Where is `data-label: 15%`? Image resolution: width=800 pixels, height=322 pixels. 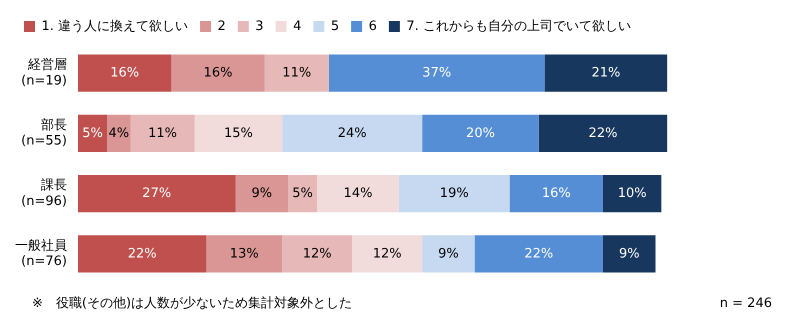 data-label: 15% is located at coordinates (238, 133).